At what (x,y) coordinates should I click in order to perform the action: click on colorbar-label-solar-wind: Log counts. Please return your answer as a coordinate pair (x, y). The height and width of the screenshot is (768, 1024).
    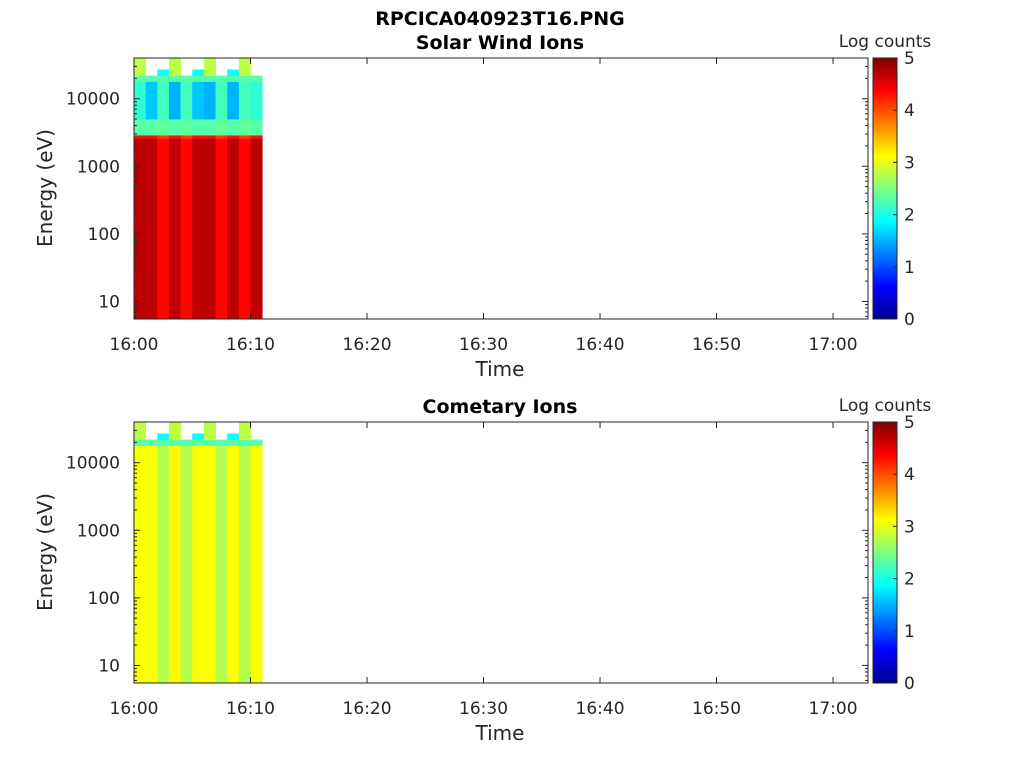
    Looking at the image, I should click on (885, 42).